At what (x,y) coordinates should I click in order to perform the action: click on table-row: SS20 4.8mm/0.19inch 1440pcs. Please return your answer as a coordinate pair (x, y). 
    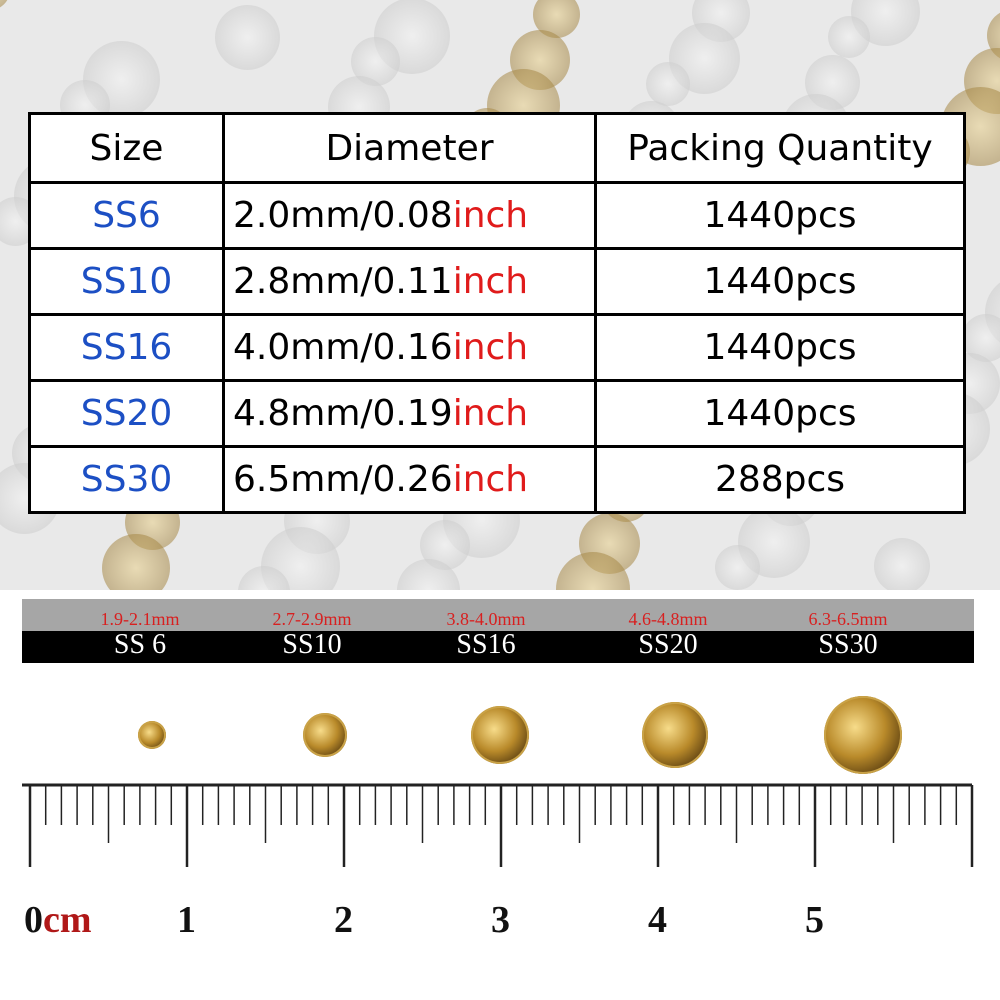
    Looking at the image, I should click on (497, 413).